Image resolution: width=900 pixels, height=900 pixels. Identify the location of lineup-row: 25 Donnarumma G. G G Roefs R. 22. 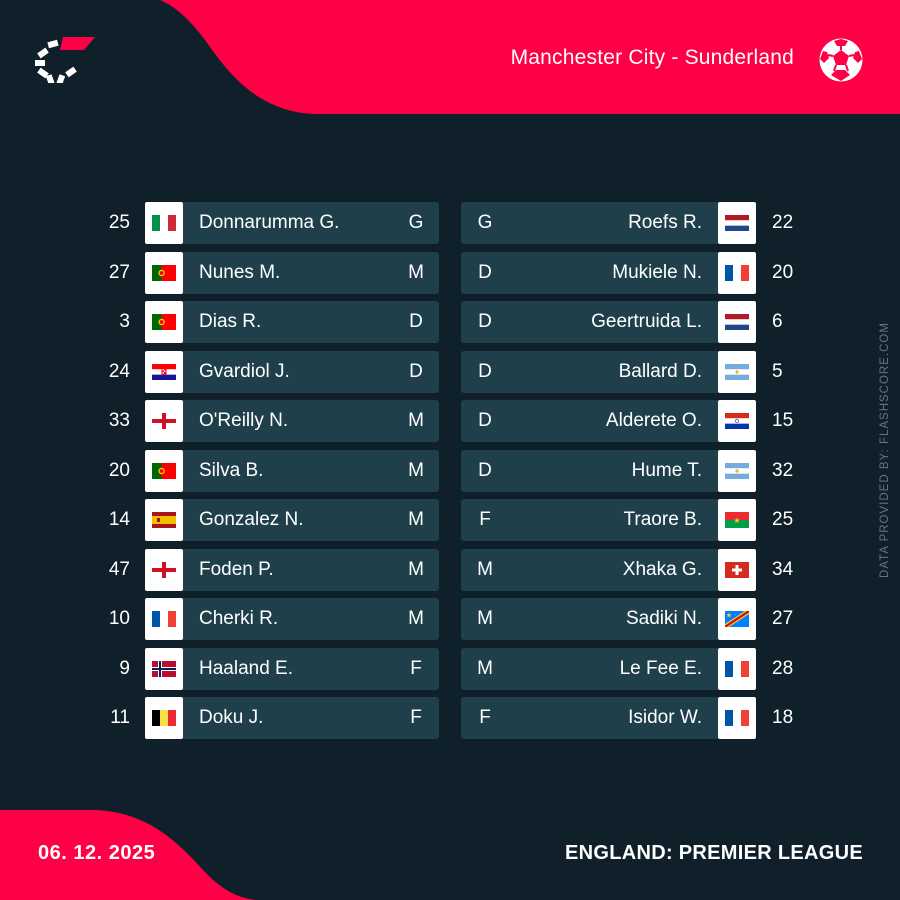
(450, 223).